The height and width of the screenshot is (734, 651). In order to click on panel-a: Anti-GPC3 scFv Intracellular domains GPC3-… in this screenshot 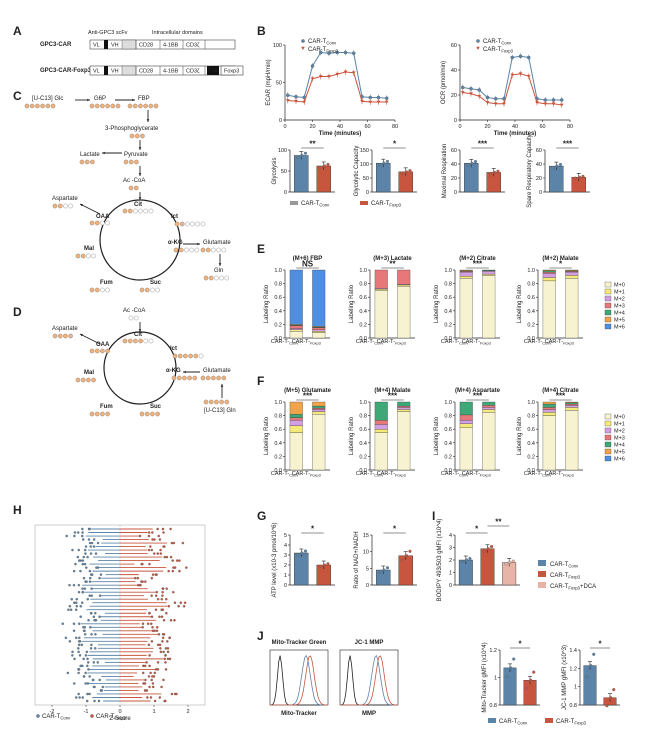, I will do `click(142, 53)`.